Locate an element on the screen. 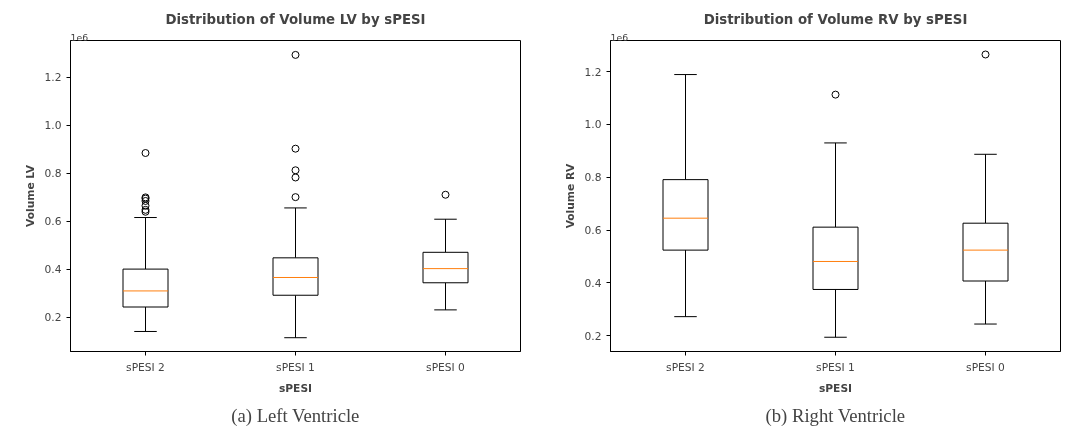 Image resolution: width=1087 pixels, height=434 pixels. y-axis-title: Volume LV is located at coordinates (30, 195).